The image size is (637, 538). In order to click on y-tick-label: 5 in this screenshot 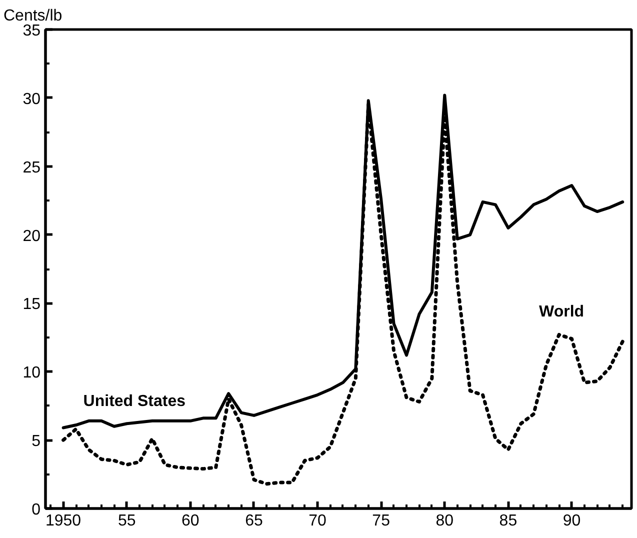, I will do `click(36, 441)`.